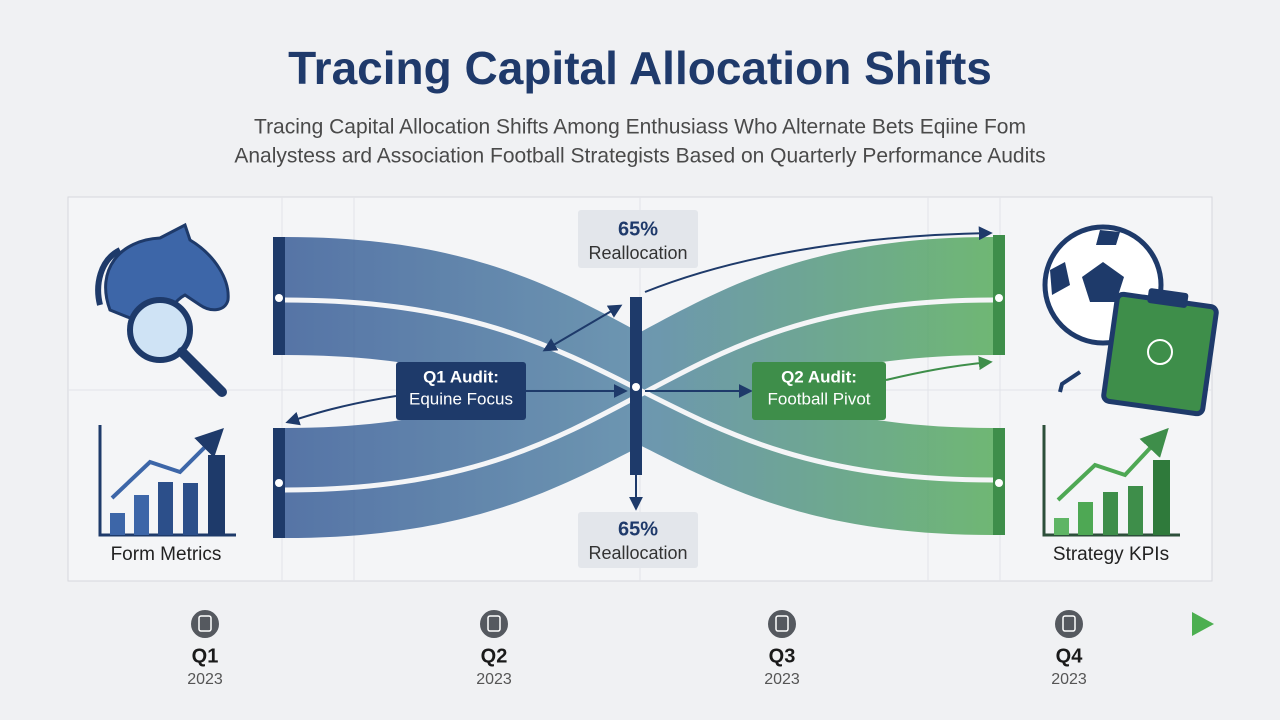 This screenshot has height=720, width=1280. I want to click on horse-icon, so click(162, 309).